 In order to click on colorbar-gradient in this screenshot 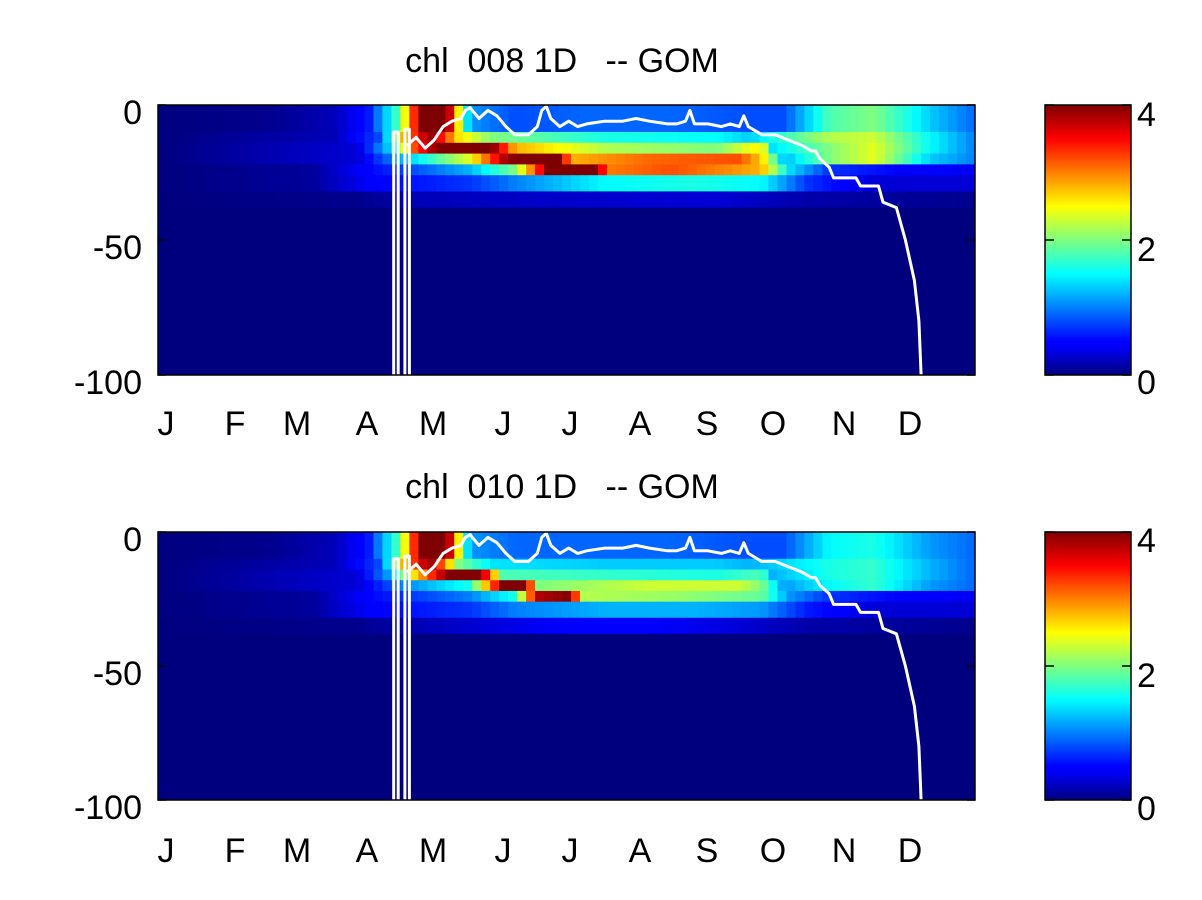, I will do `click(1088, 240)`.